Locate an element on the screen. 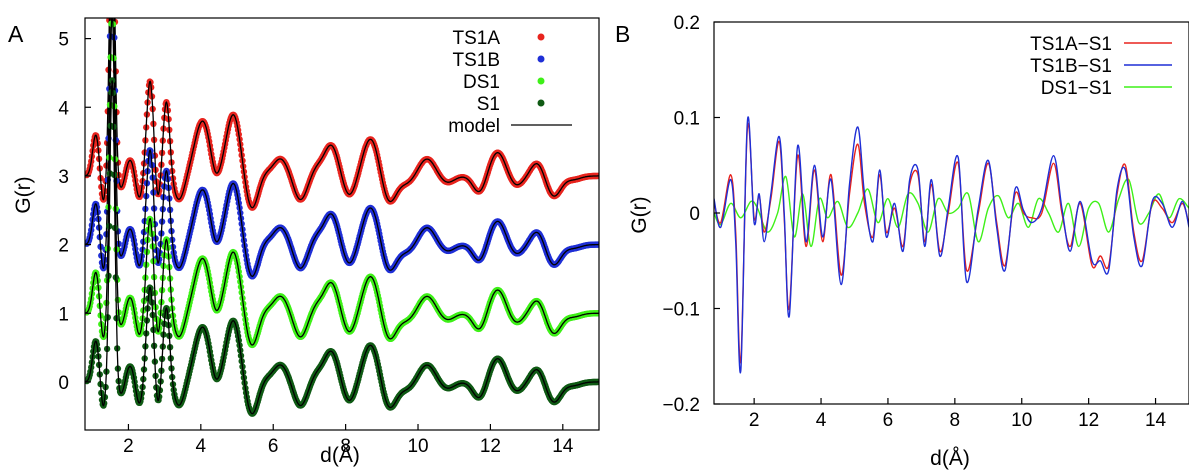 The width and height of the screenshot is (1189, 470). legend-label-ds1: DS1 is located at coordinates (481, 82).